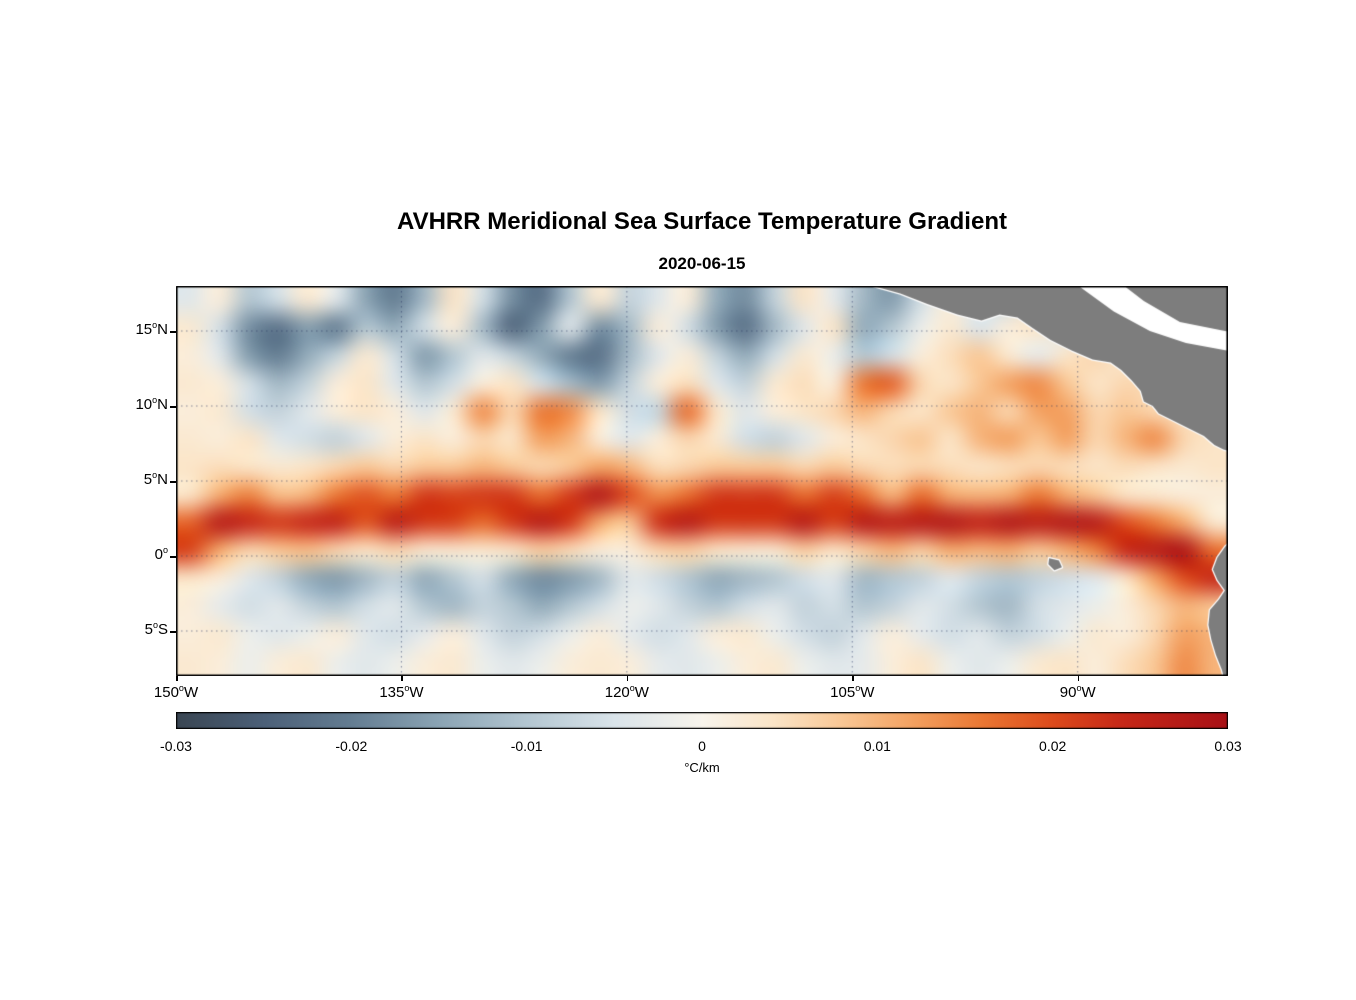 The width and height of the screenshot is (1356, 1000). I want to click on x-tick-label: 90oW, so click(1077, 692).